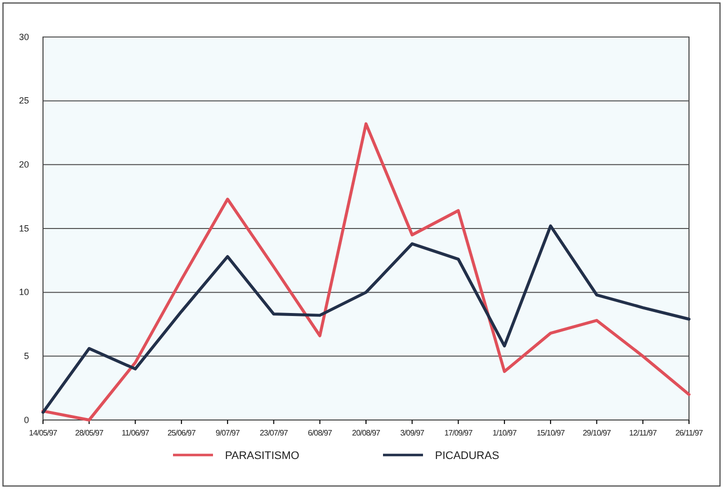 The height and width of the screenshot is (493, 727). Describe the element at coordinates (23, 292) in the screenshot. I see `y-tick-label: 10` at that location.